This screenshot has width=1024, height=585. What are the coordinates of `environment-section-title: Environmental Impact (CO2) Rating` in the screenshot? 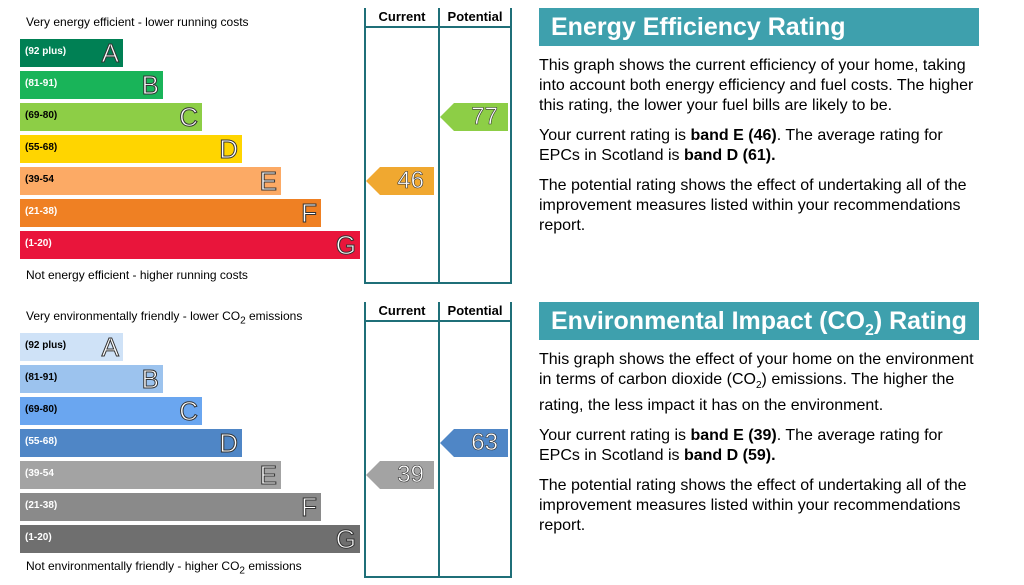 It's located at (759, 321).